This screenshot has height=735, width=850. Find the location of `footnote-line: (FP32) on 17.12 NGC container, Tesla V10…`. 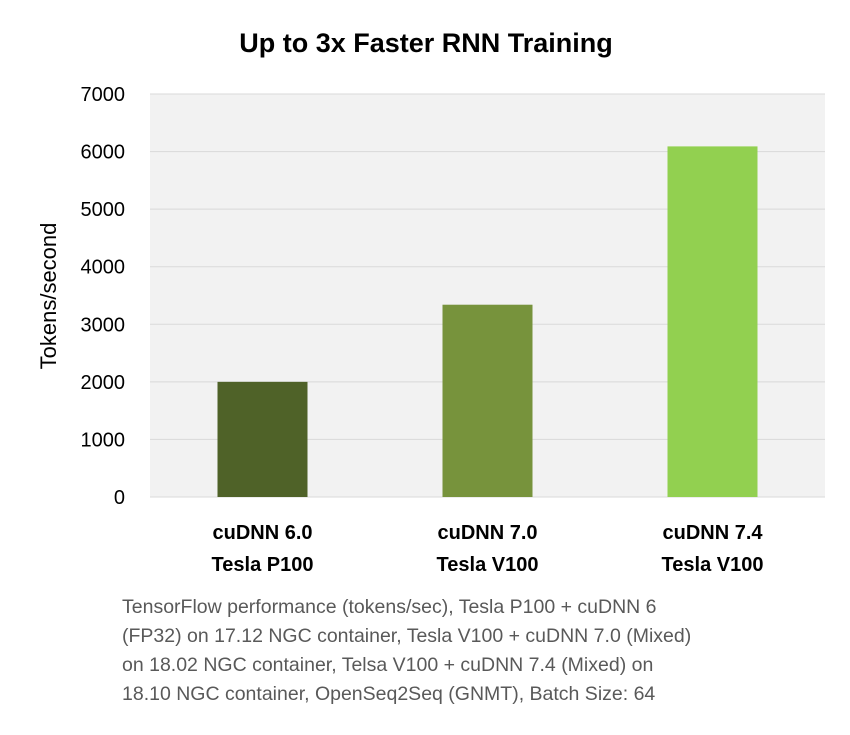

footnote-line: (FP32) on 17.12 NGC container, Tesla V10… is located at coordinates (407, 636).